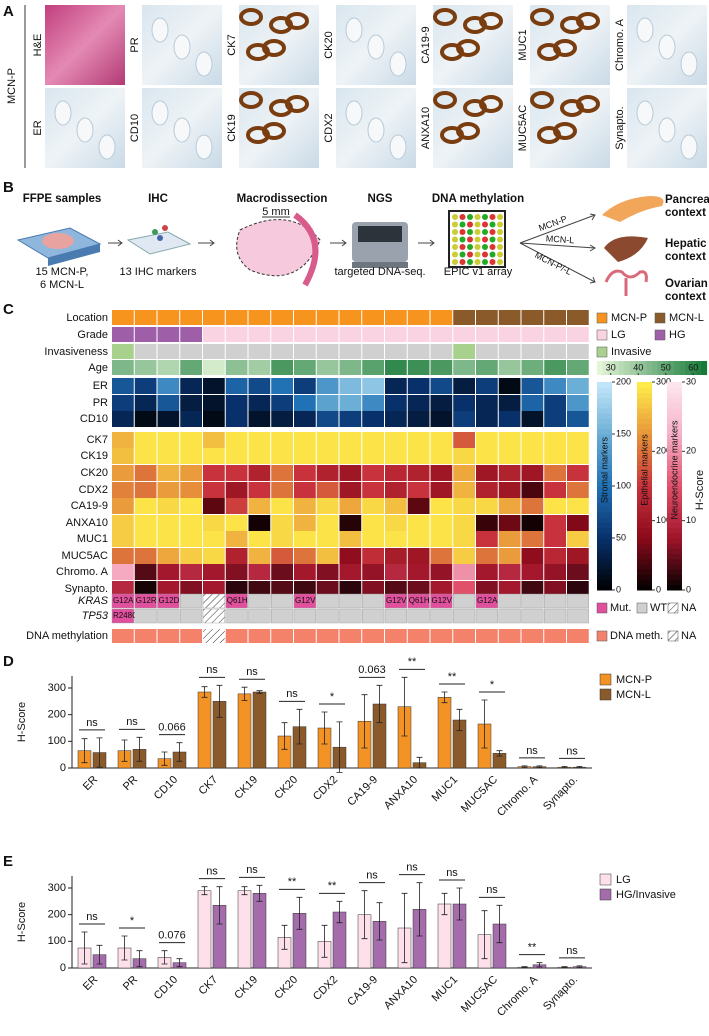  I want to click on x-tick-label: CDX2, so click(325, 988).